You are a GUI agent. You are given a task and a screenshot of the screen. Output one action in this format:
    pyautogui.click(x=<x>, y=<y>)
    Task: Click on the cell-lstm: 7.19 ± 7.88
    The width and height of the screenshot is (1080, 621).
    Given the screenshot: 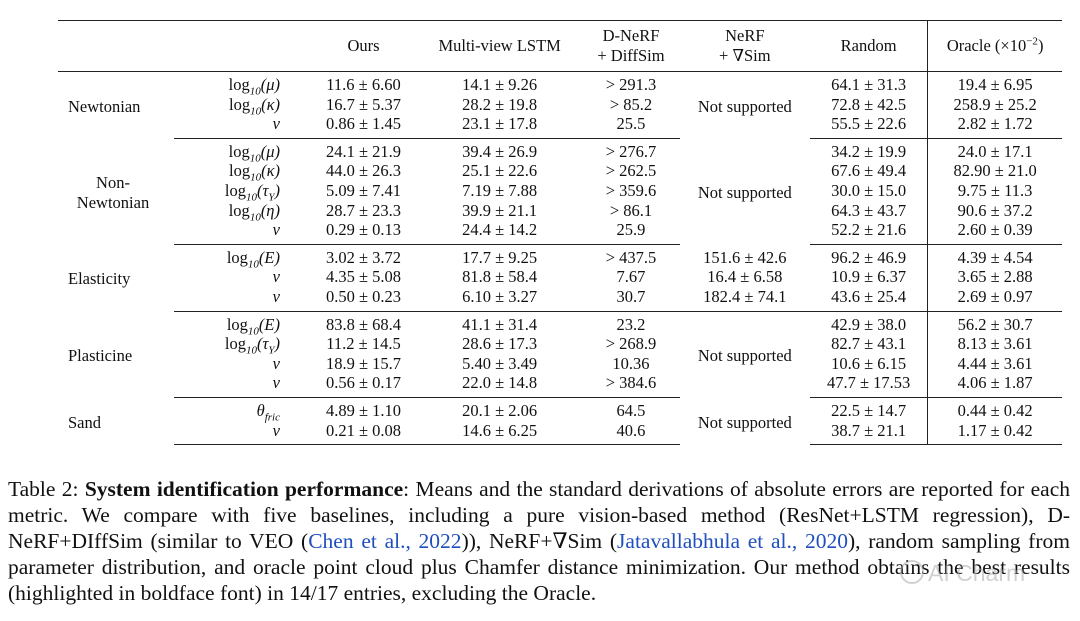 What is the action you would take?
    pyautogui.click(x=500, y=190)
    